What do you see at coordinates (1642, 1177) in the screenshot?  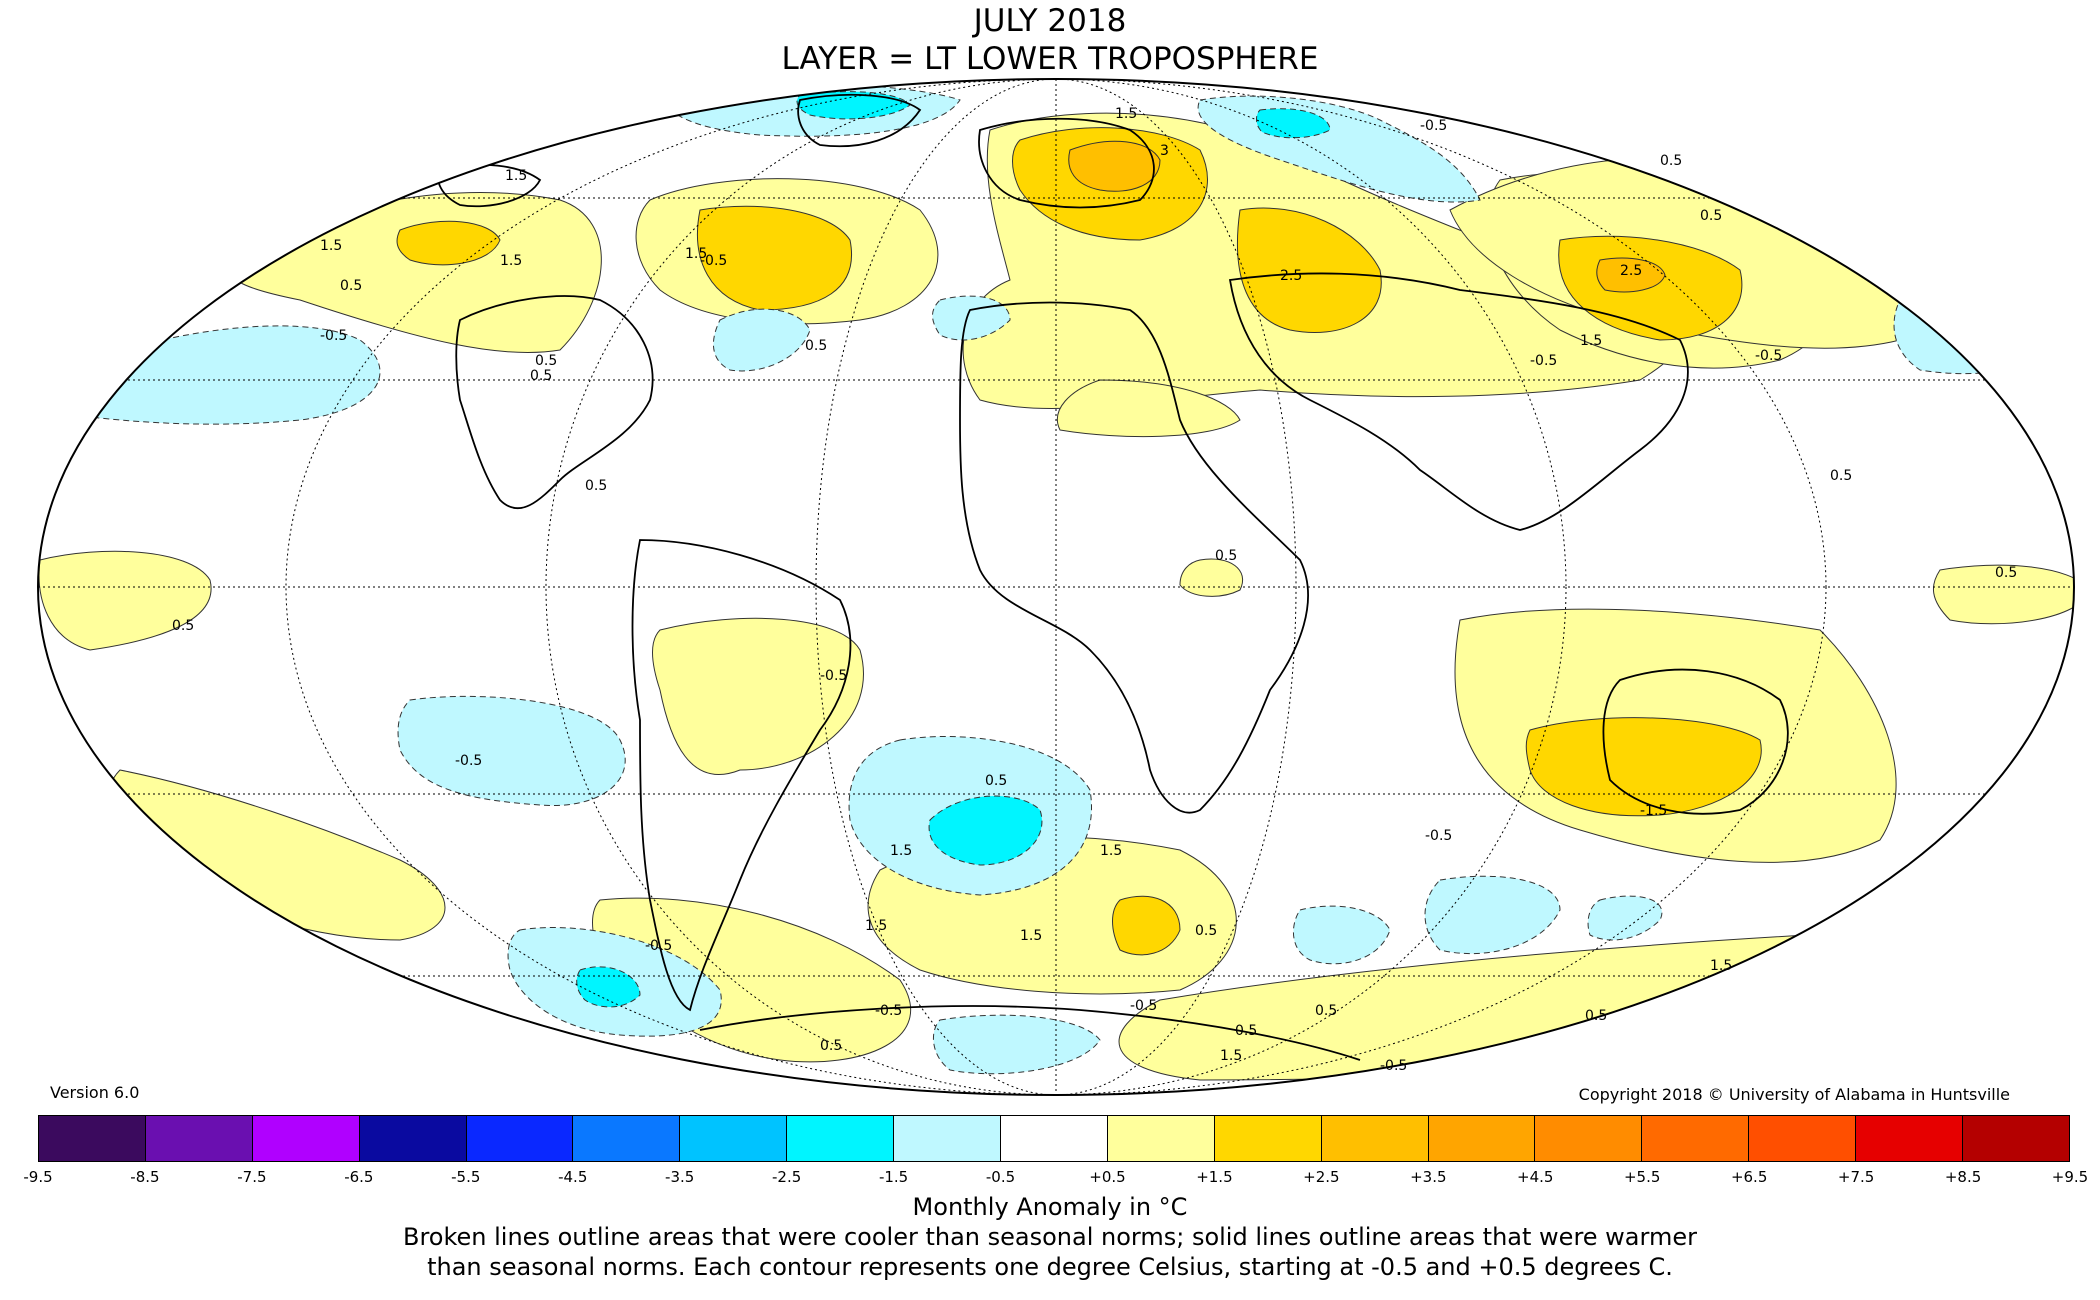 I see `colorbar-tick-label: +5.5` at bounding box center [1642, 1177].